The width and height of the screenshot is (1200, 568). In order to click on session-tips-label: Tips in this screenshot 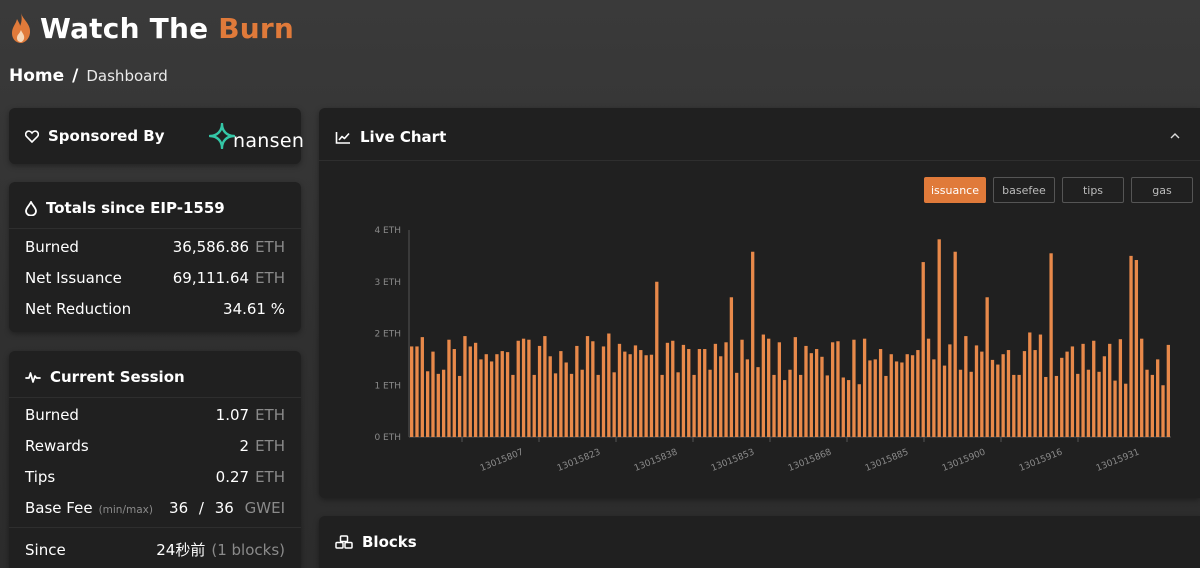, I will do `click(40, 477)`.